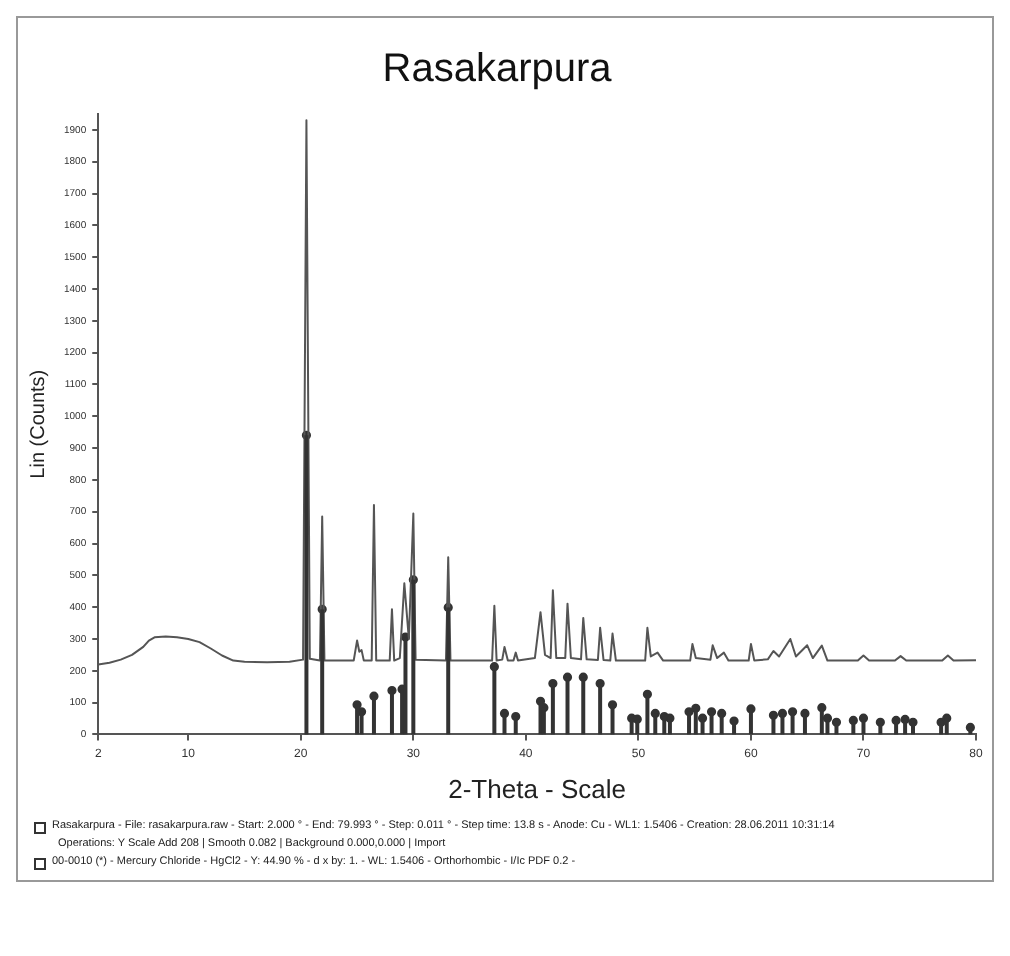 The height and width of the screenshot is (956, 1010). What do you see at coordinates (38, 424) in the screenshot?
I see `y-axis-title: Lin (Counts)` at bounding box center [38, 424].